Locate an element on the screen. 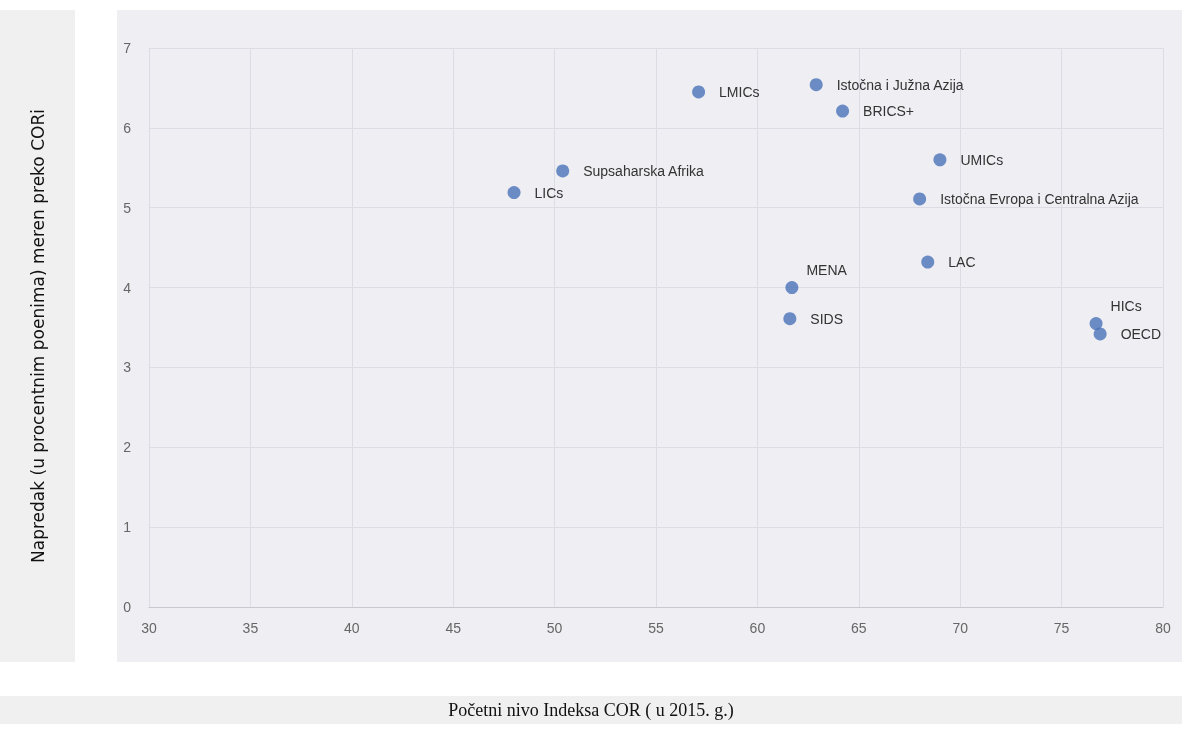  annotation: BRICS+ is located at coordinates (889, 111).